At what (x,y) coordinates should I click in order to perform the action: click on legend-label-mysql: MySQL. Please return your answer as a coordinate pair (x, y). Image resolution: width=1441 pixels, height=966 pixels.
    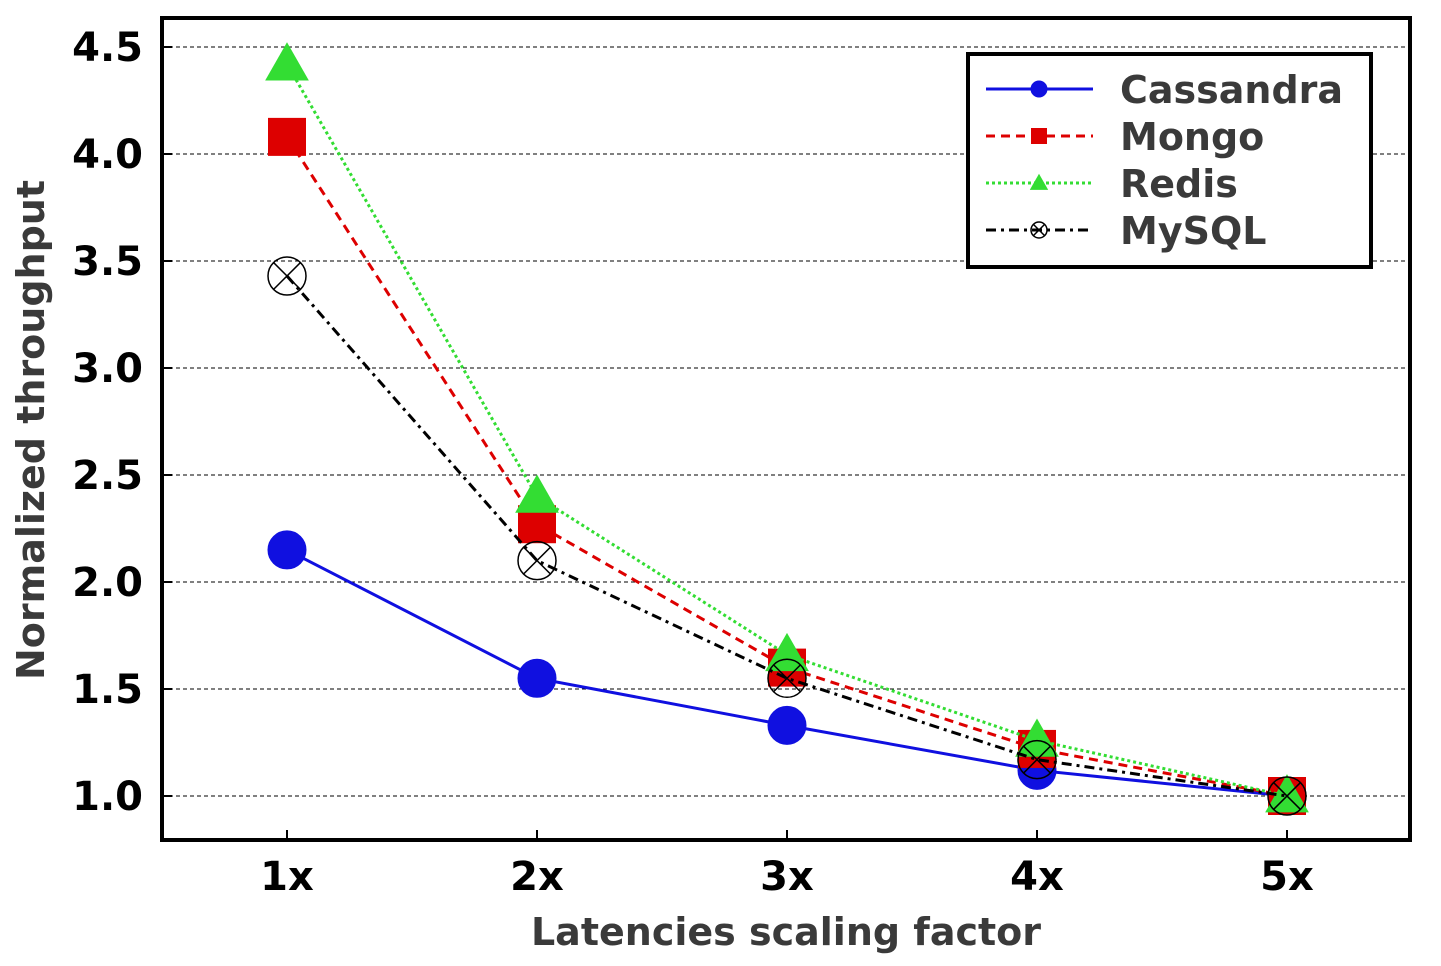
    Looking at the image, I should click on (1193, 231).